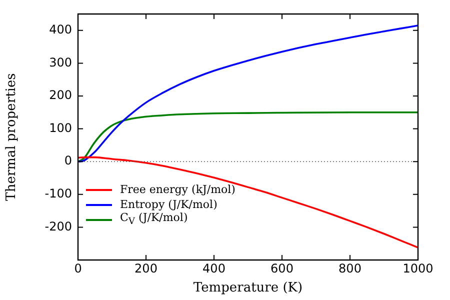 The width and height of the screenshot is (450, 300). What do you see at coordinates (248, 288) in the screenshot?
I see `x-axis-title: Temperature (K)` at bounding box center [248, 288].